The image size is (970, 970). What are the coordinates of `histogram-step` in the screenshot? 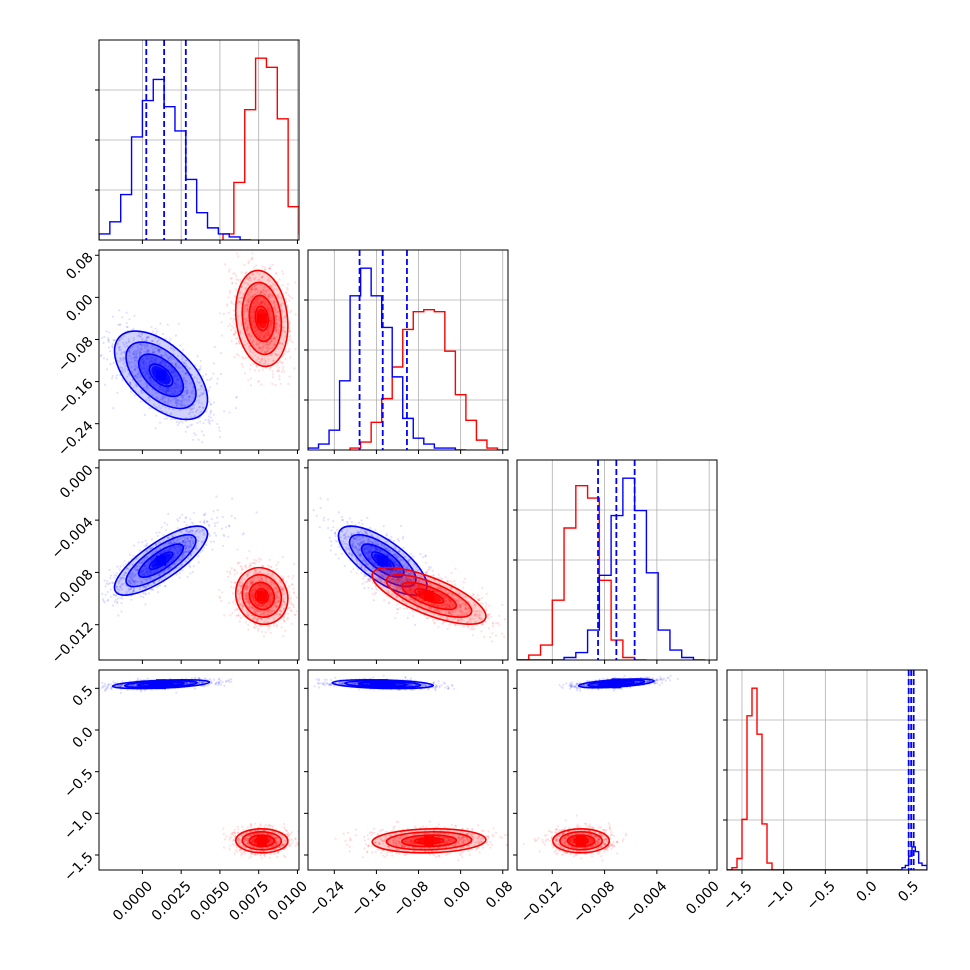 It's located at (428, 379).